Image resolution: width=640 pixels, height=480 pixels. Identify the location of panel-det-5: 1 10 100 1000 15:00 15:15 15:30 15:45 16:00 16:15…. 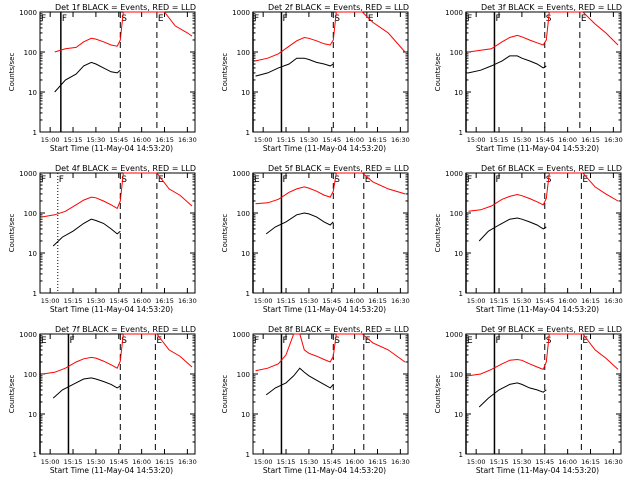
(315, 239).